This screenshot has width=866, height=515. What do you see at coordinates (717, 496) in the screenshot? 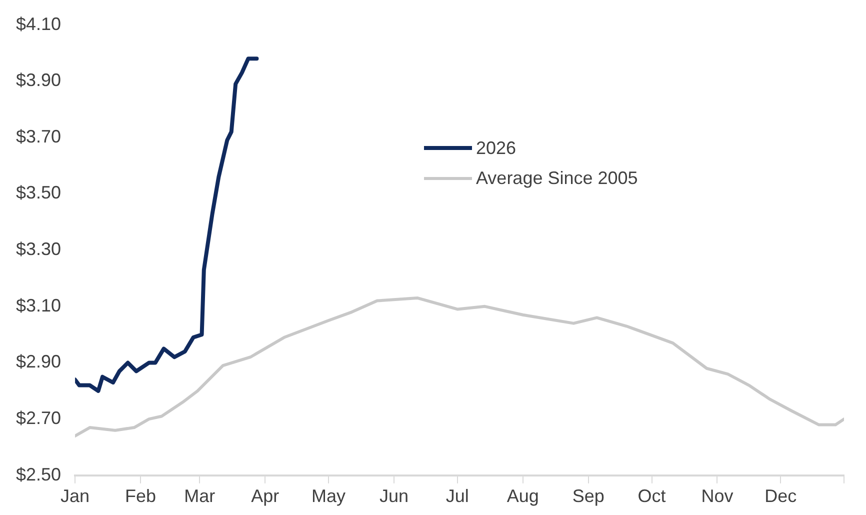
I see `x-tick-label: Nov` at bounding box center [717, 496].